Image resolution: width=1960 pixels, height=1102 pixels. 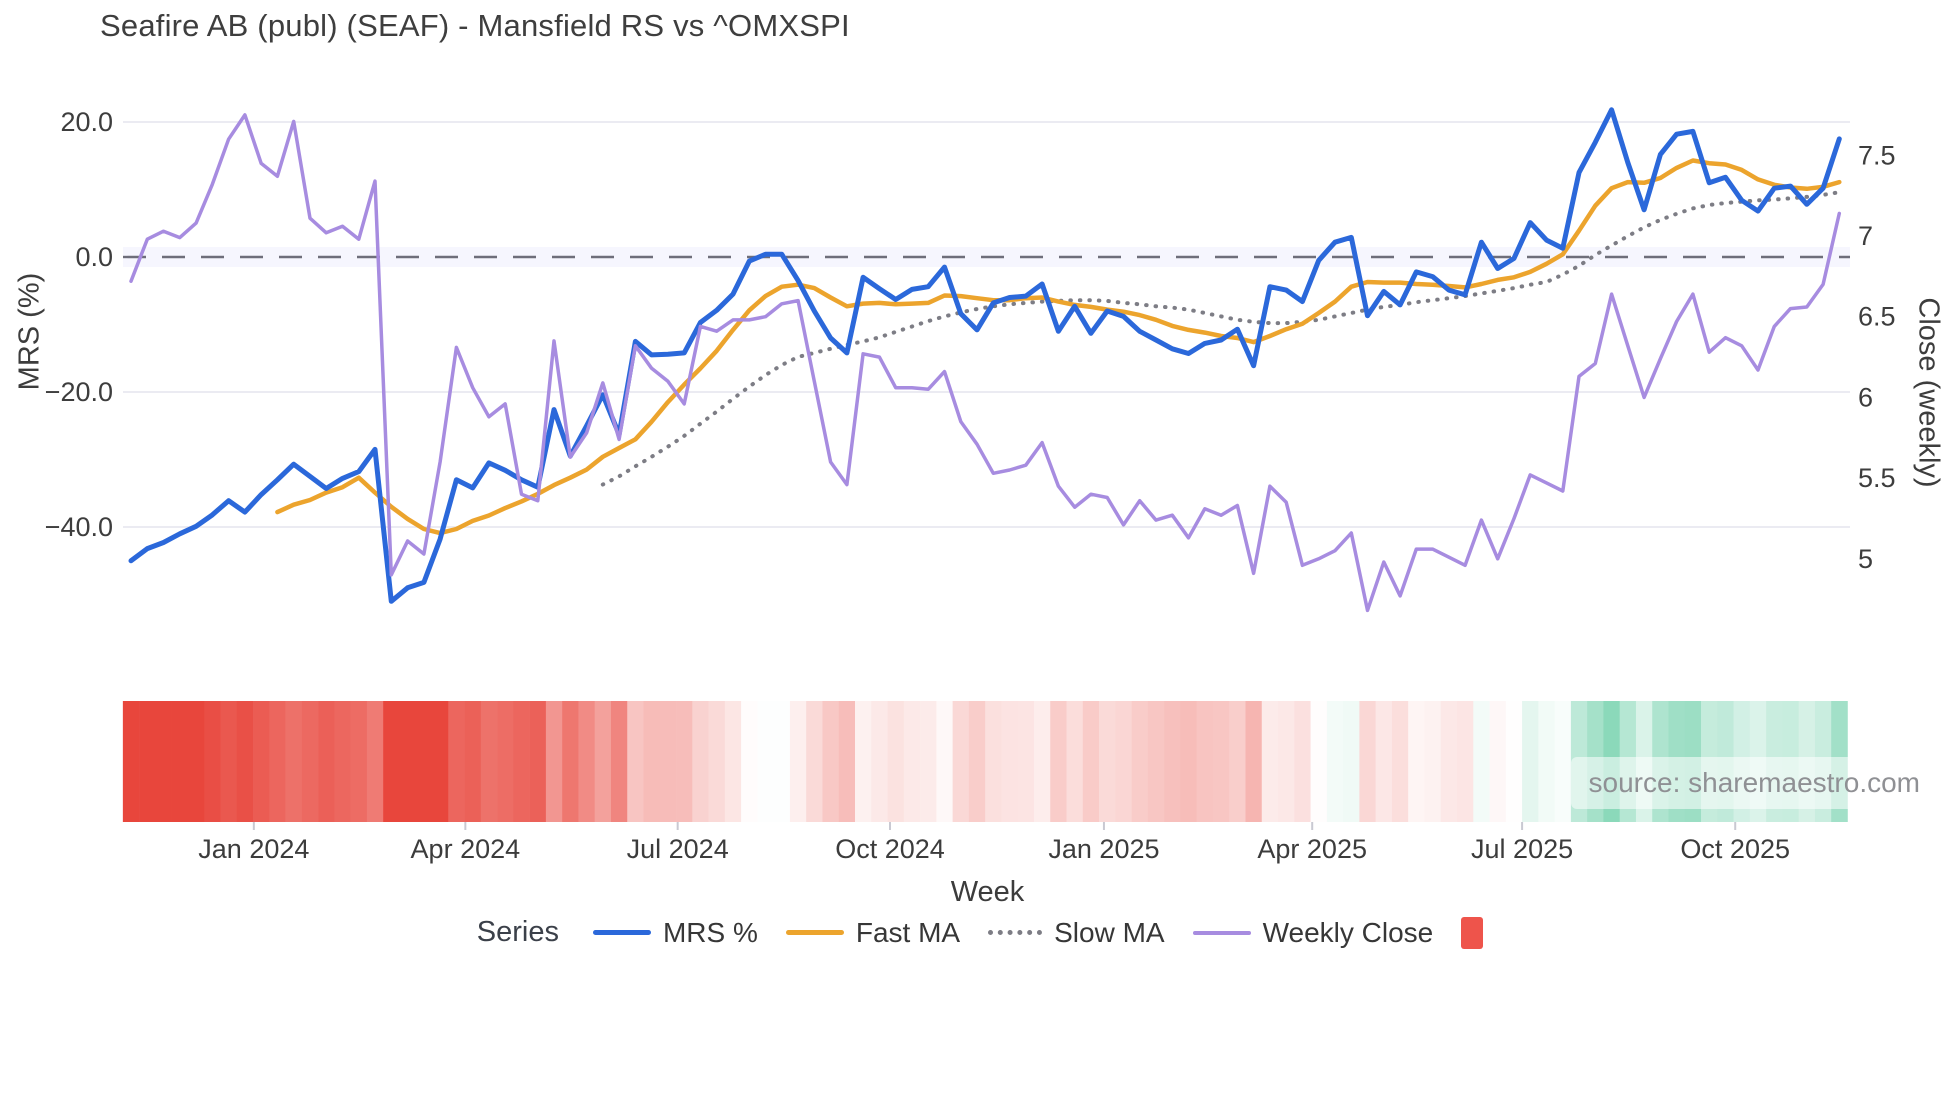 I want to click on right-tick-label: 6, so click(x=1865, y=397).